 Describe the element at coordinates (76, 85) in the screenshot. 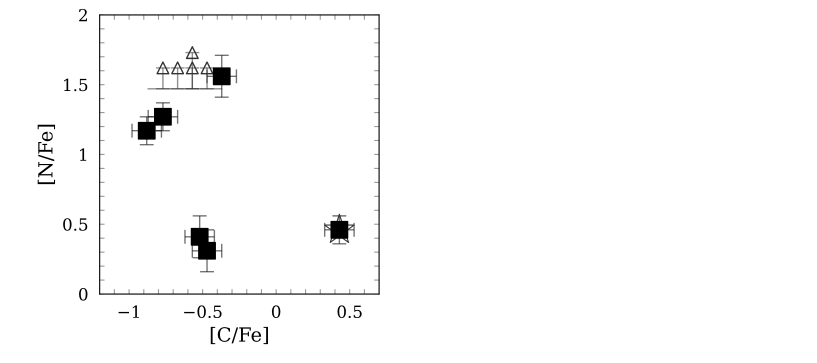

I see `y-tick-label: 1.5` at that location.